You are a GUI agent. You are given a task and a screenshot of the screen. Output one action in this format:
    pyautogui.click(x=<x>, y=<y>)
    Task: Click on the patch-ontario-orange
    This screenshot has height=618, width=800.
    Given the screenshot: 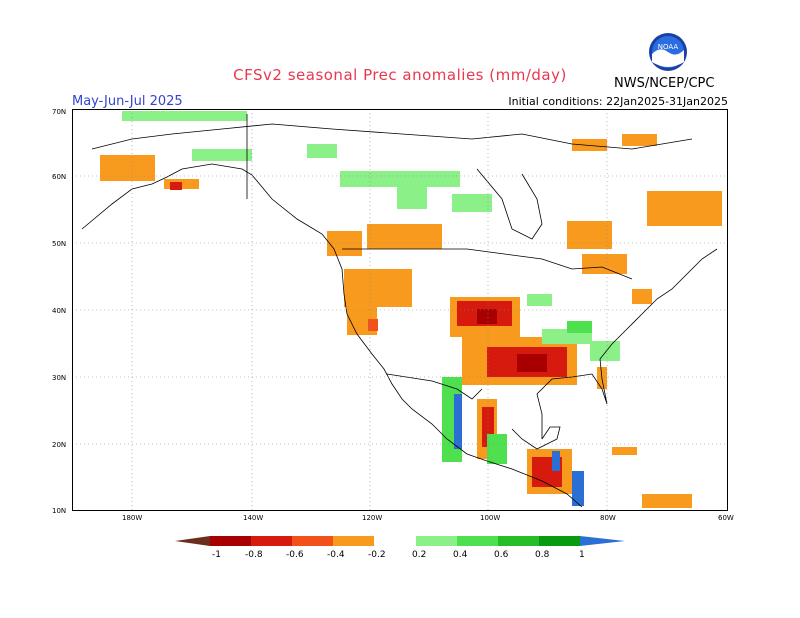 What is the action you would take?
    pyautogui.click(x=604, y=264)
    